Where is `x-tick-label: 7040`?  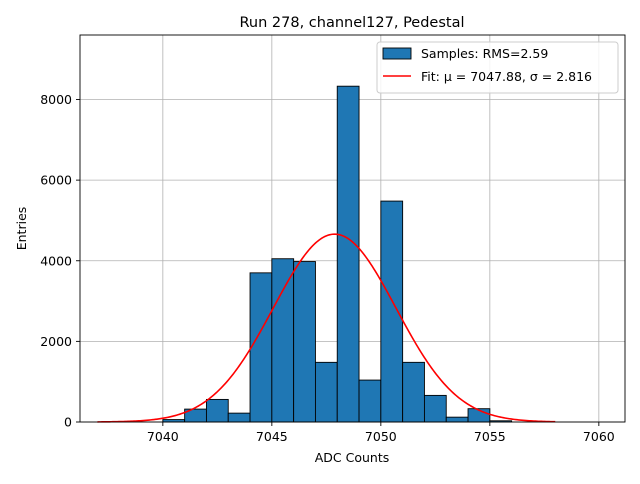
x-tick-label: 7040 is located at coordinates (163, 436).